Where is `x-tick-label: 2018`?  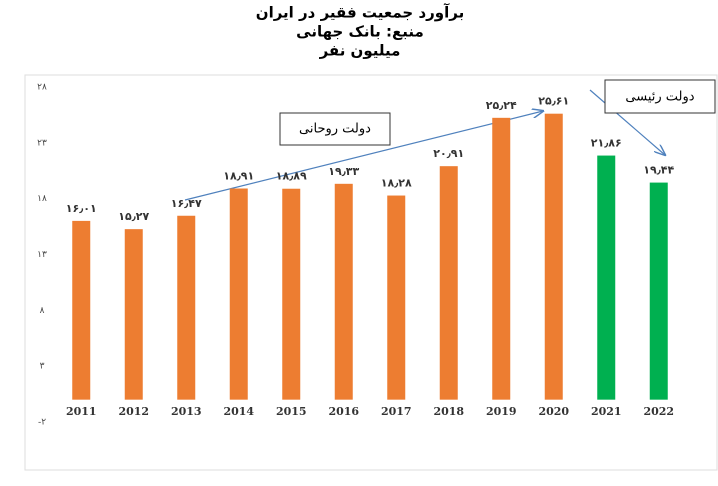 x-tick-label: 2018 is located at coordinates (448, 411).